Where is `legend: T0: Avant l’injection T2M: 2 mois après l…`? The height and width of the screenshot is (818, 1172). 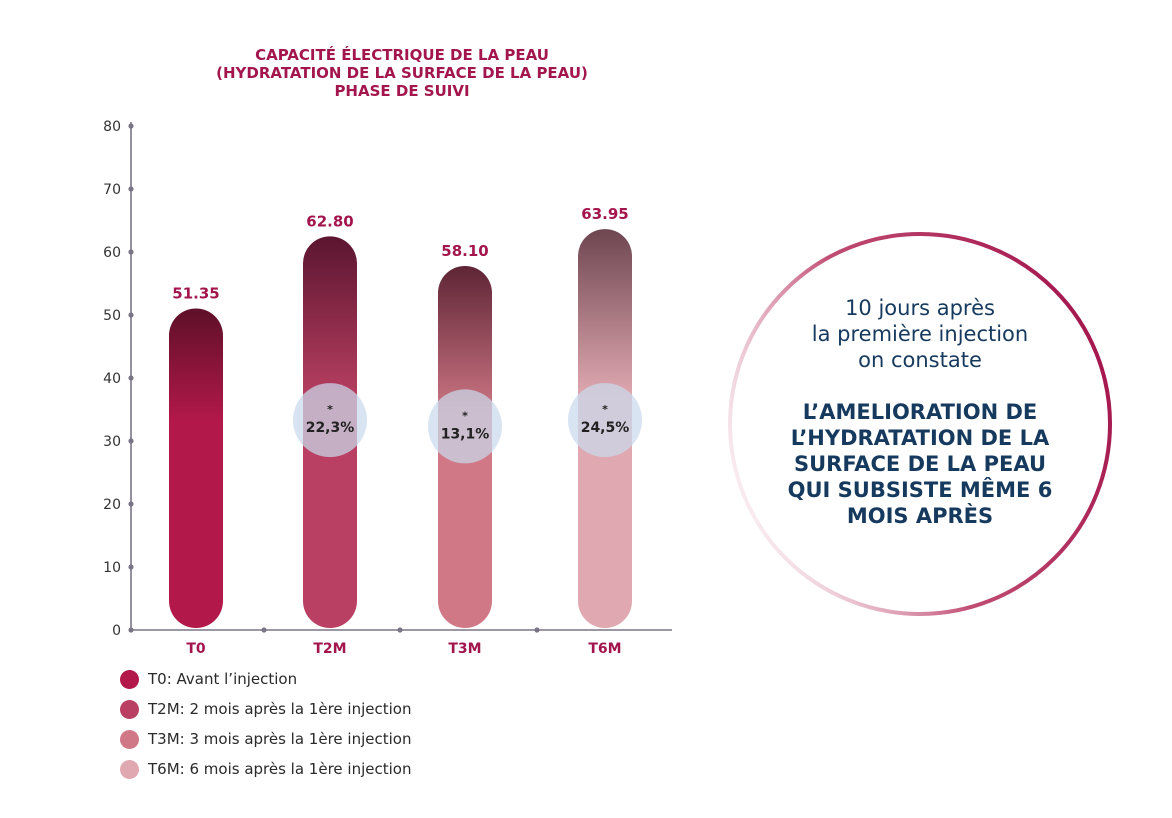 legend: T0: Avant l’injection T2M: 2 mois après l… is located at coordinates (265, 724).